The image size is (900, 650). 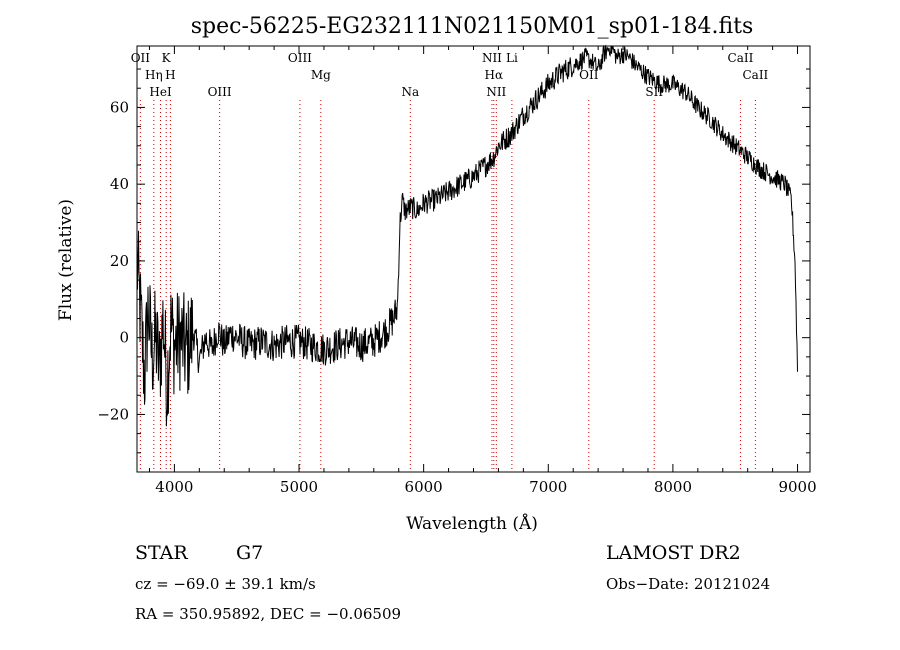 What do you see at coordinates (268, 614) in the screenshot?
I see `sky-coordinates: RA = 350.95892, DEC = −0.06509` at bounding box center [268, 614].